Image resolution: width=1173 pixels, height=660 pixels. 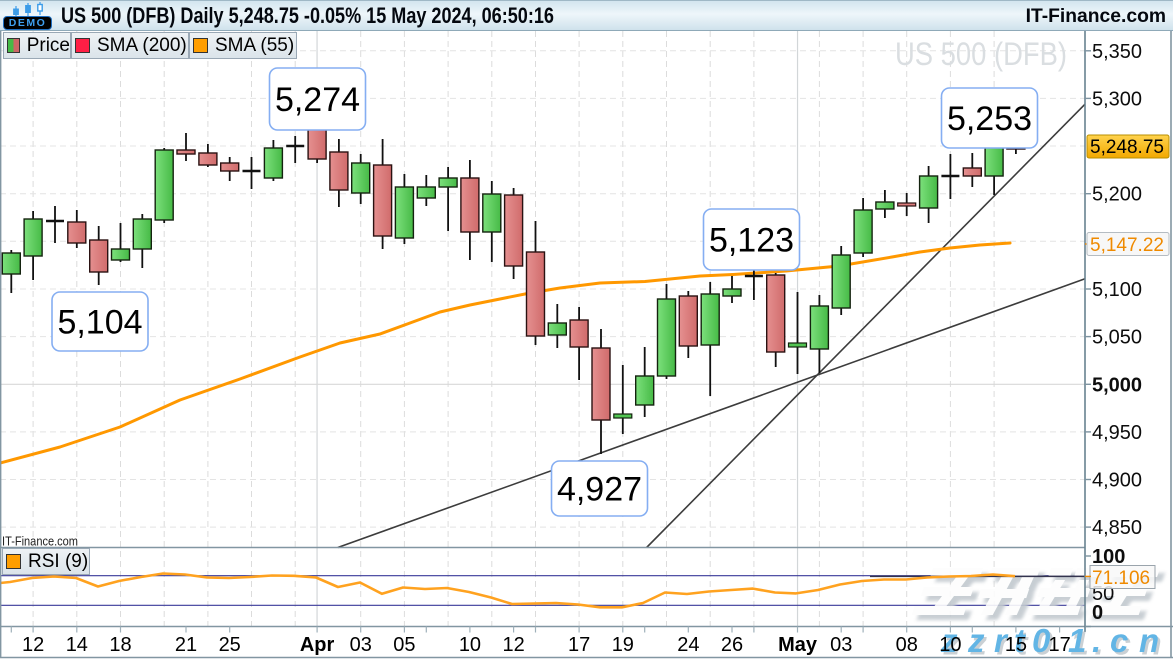 What do you see at coordinates (1127, 147) in the screenshot?
I see `svg-text: 5,248.75` at bounding box center [1127, 147].